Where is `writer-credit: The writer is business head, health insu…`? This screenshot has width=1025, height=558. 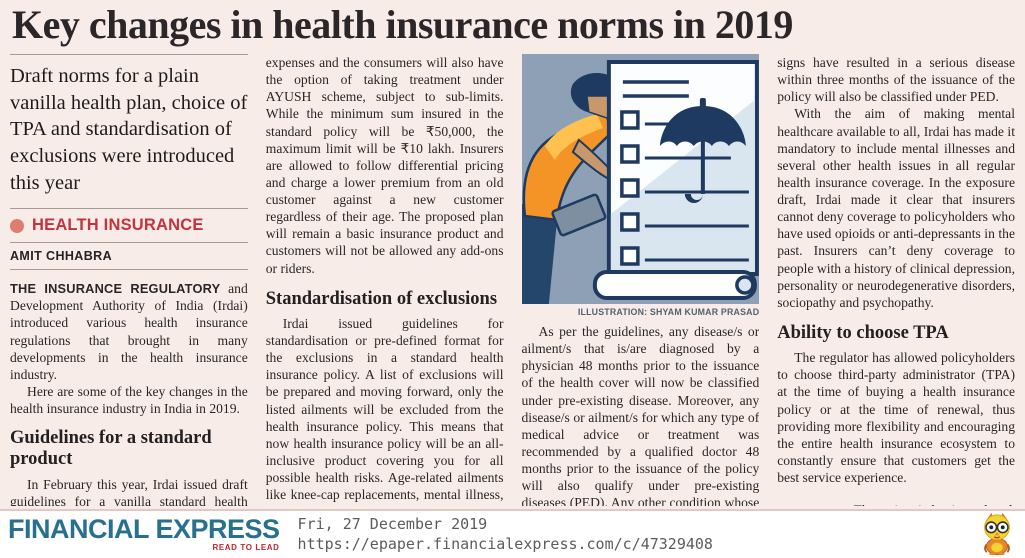 writer-credit: The writer is business head, health insu… is located at coordinates (896, 504).